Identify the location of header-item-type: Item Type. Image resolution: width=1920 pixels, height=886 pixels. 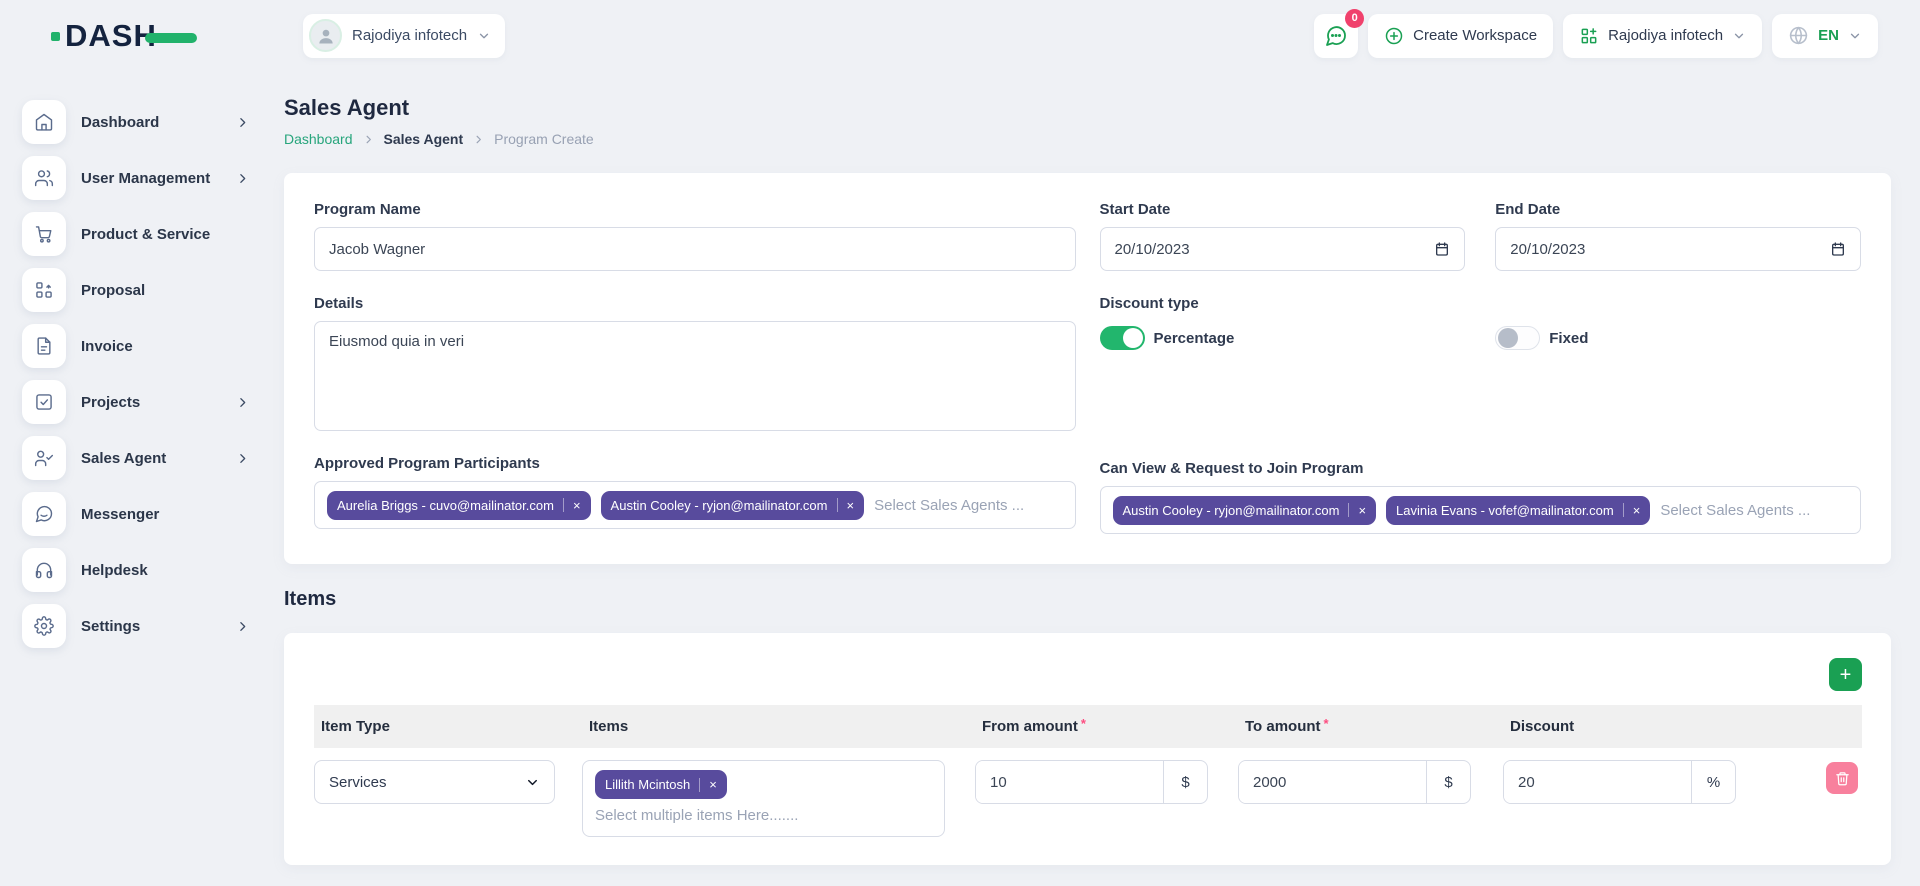
(355, 726).